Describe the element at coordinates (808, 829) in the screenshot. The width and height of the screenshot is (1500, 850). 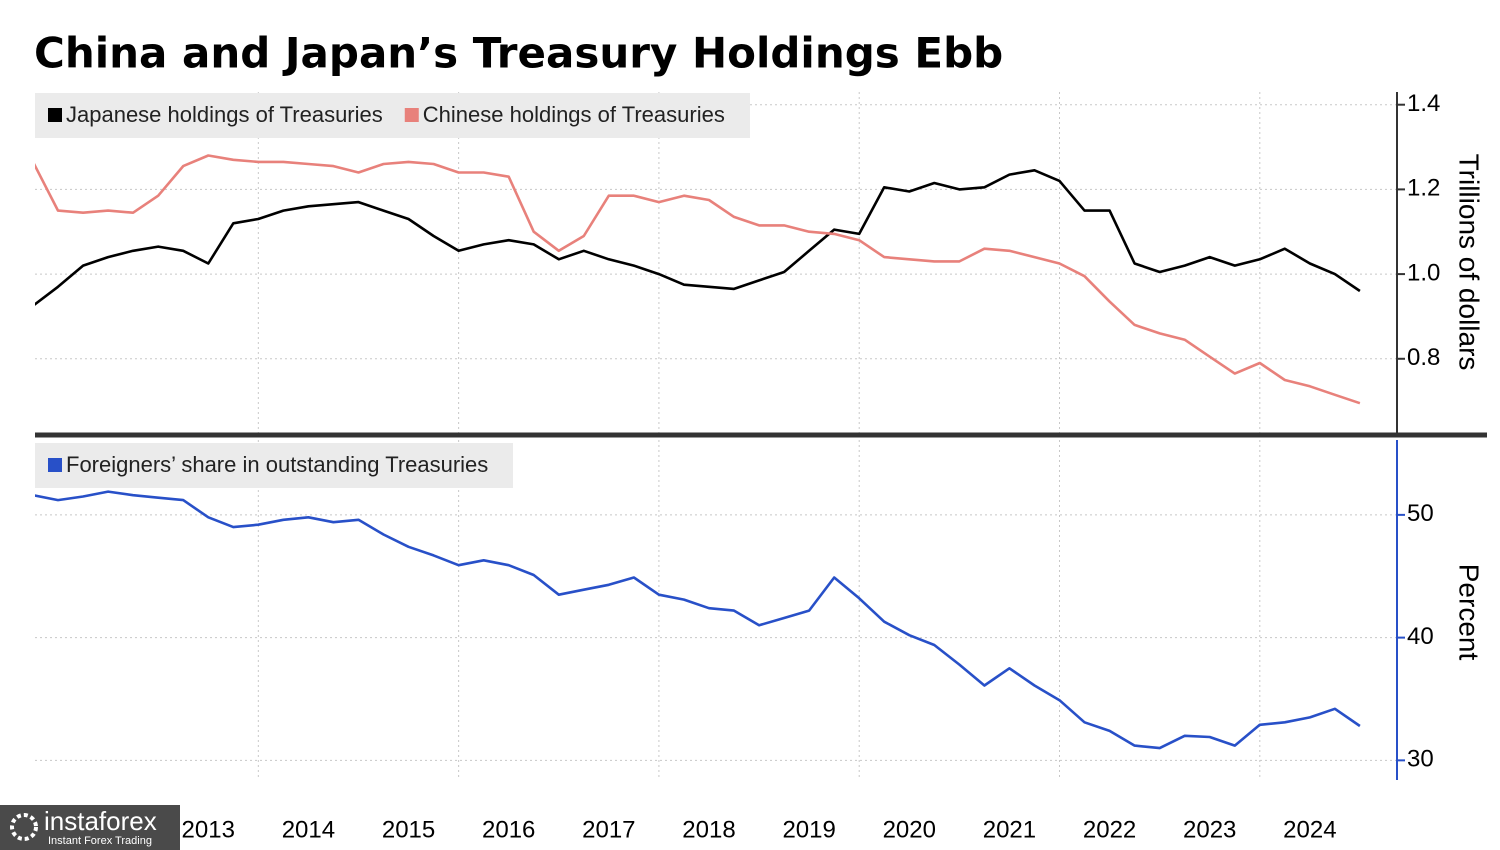
I see `x-tick-label: 2019` at that location.